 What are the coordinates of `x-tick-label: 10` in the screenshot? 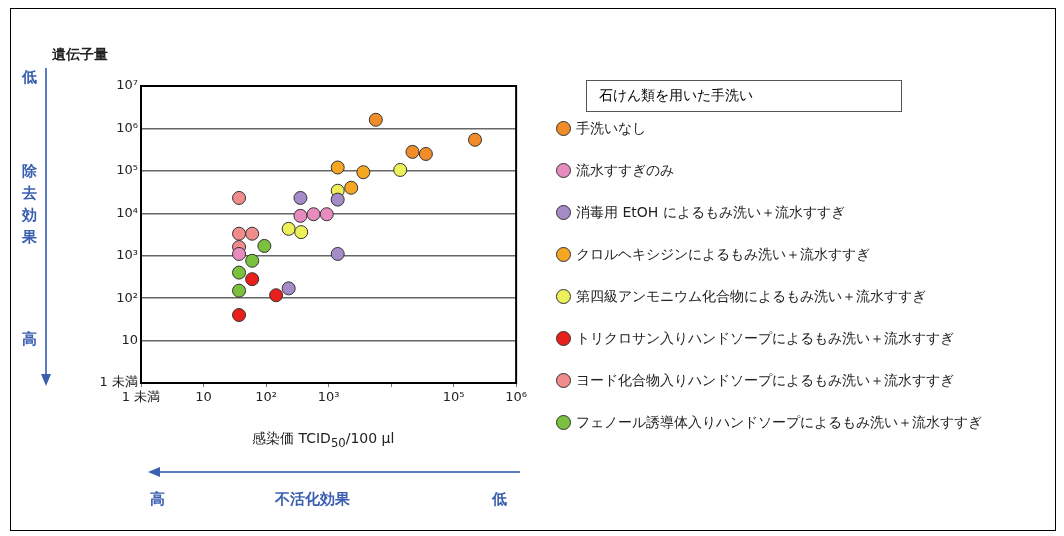 It's located at (203, 397).